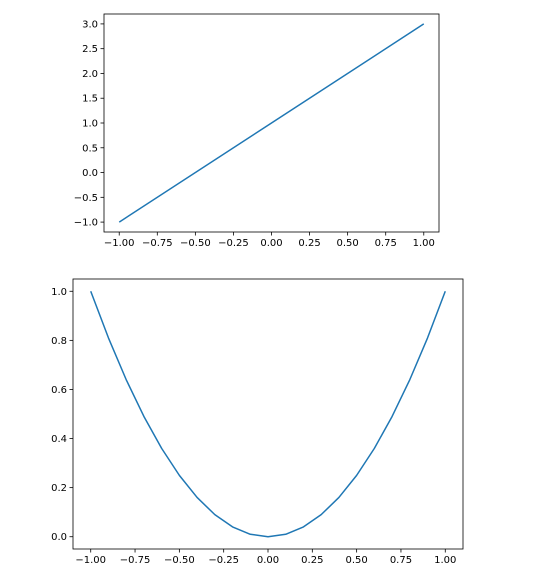 The height and width of the screenshot is (580, 540). What do you see at coordinates (312, 560) in the screenshot?
I see `chart-2-x-tick-label: 0.25` at bounding box center [312, 560].